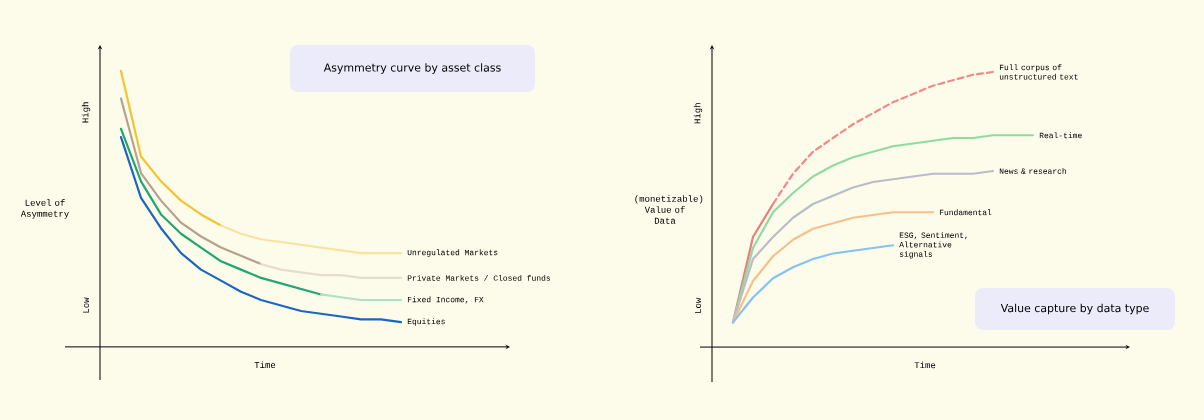 The image size is (1204, 420). What do you see at coordinates (412, 68) in the screenshot?
I see `chart-title: Asymmetry curve by asset class` at bounding box center [412, 68].